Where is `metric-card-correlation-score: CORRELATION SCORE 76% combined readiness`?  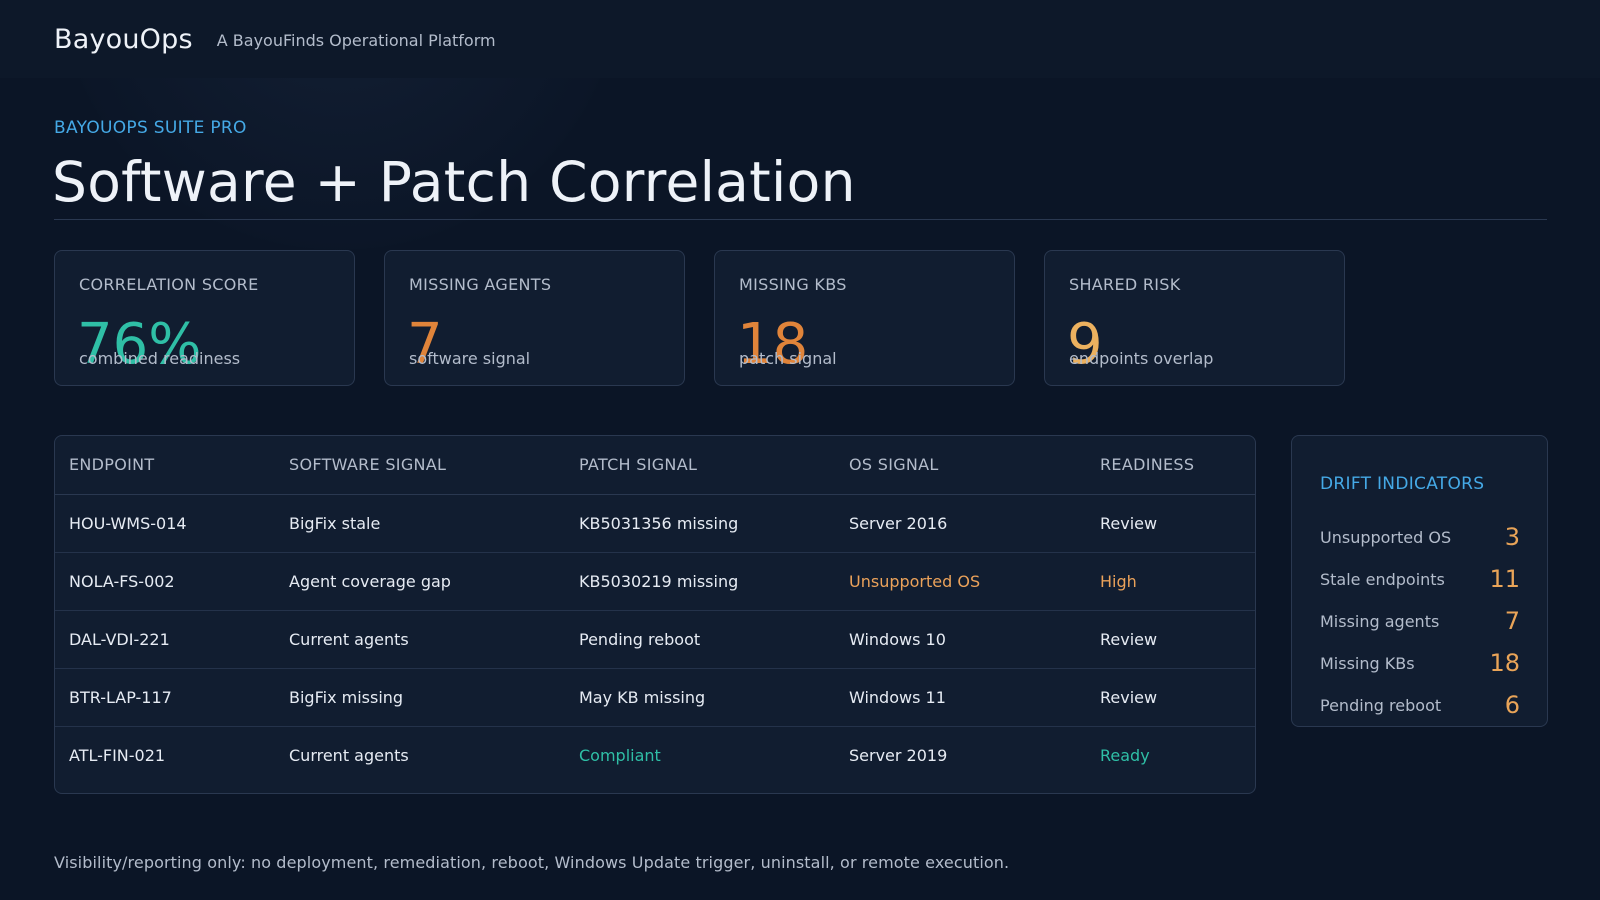 metric-card-correlation-score: CORRELATION SCORE 76% combined readiness is located at coordinates (204, 318).